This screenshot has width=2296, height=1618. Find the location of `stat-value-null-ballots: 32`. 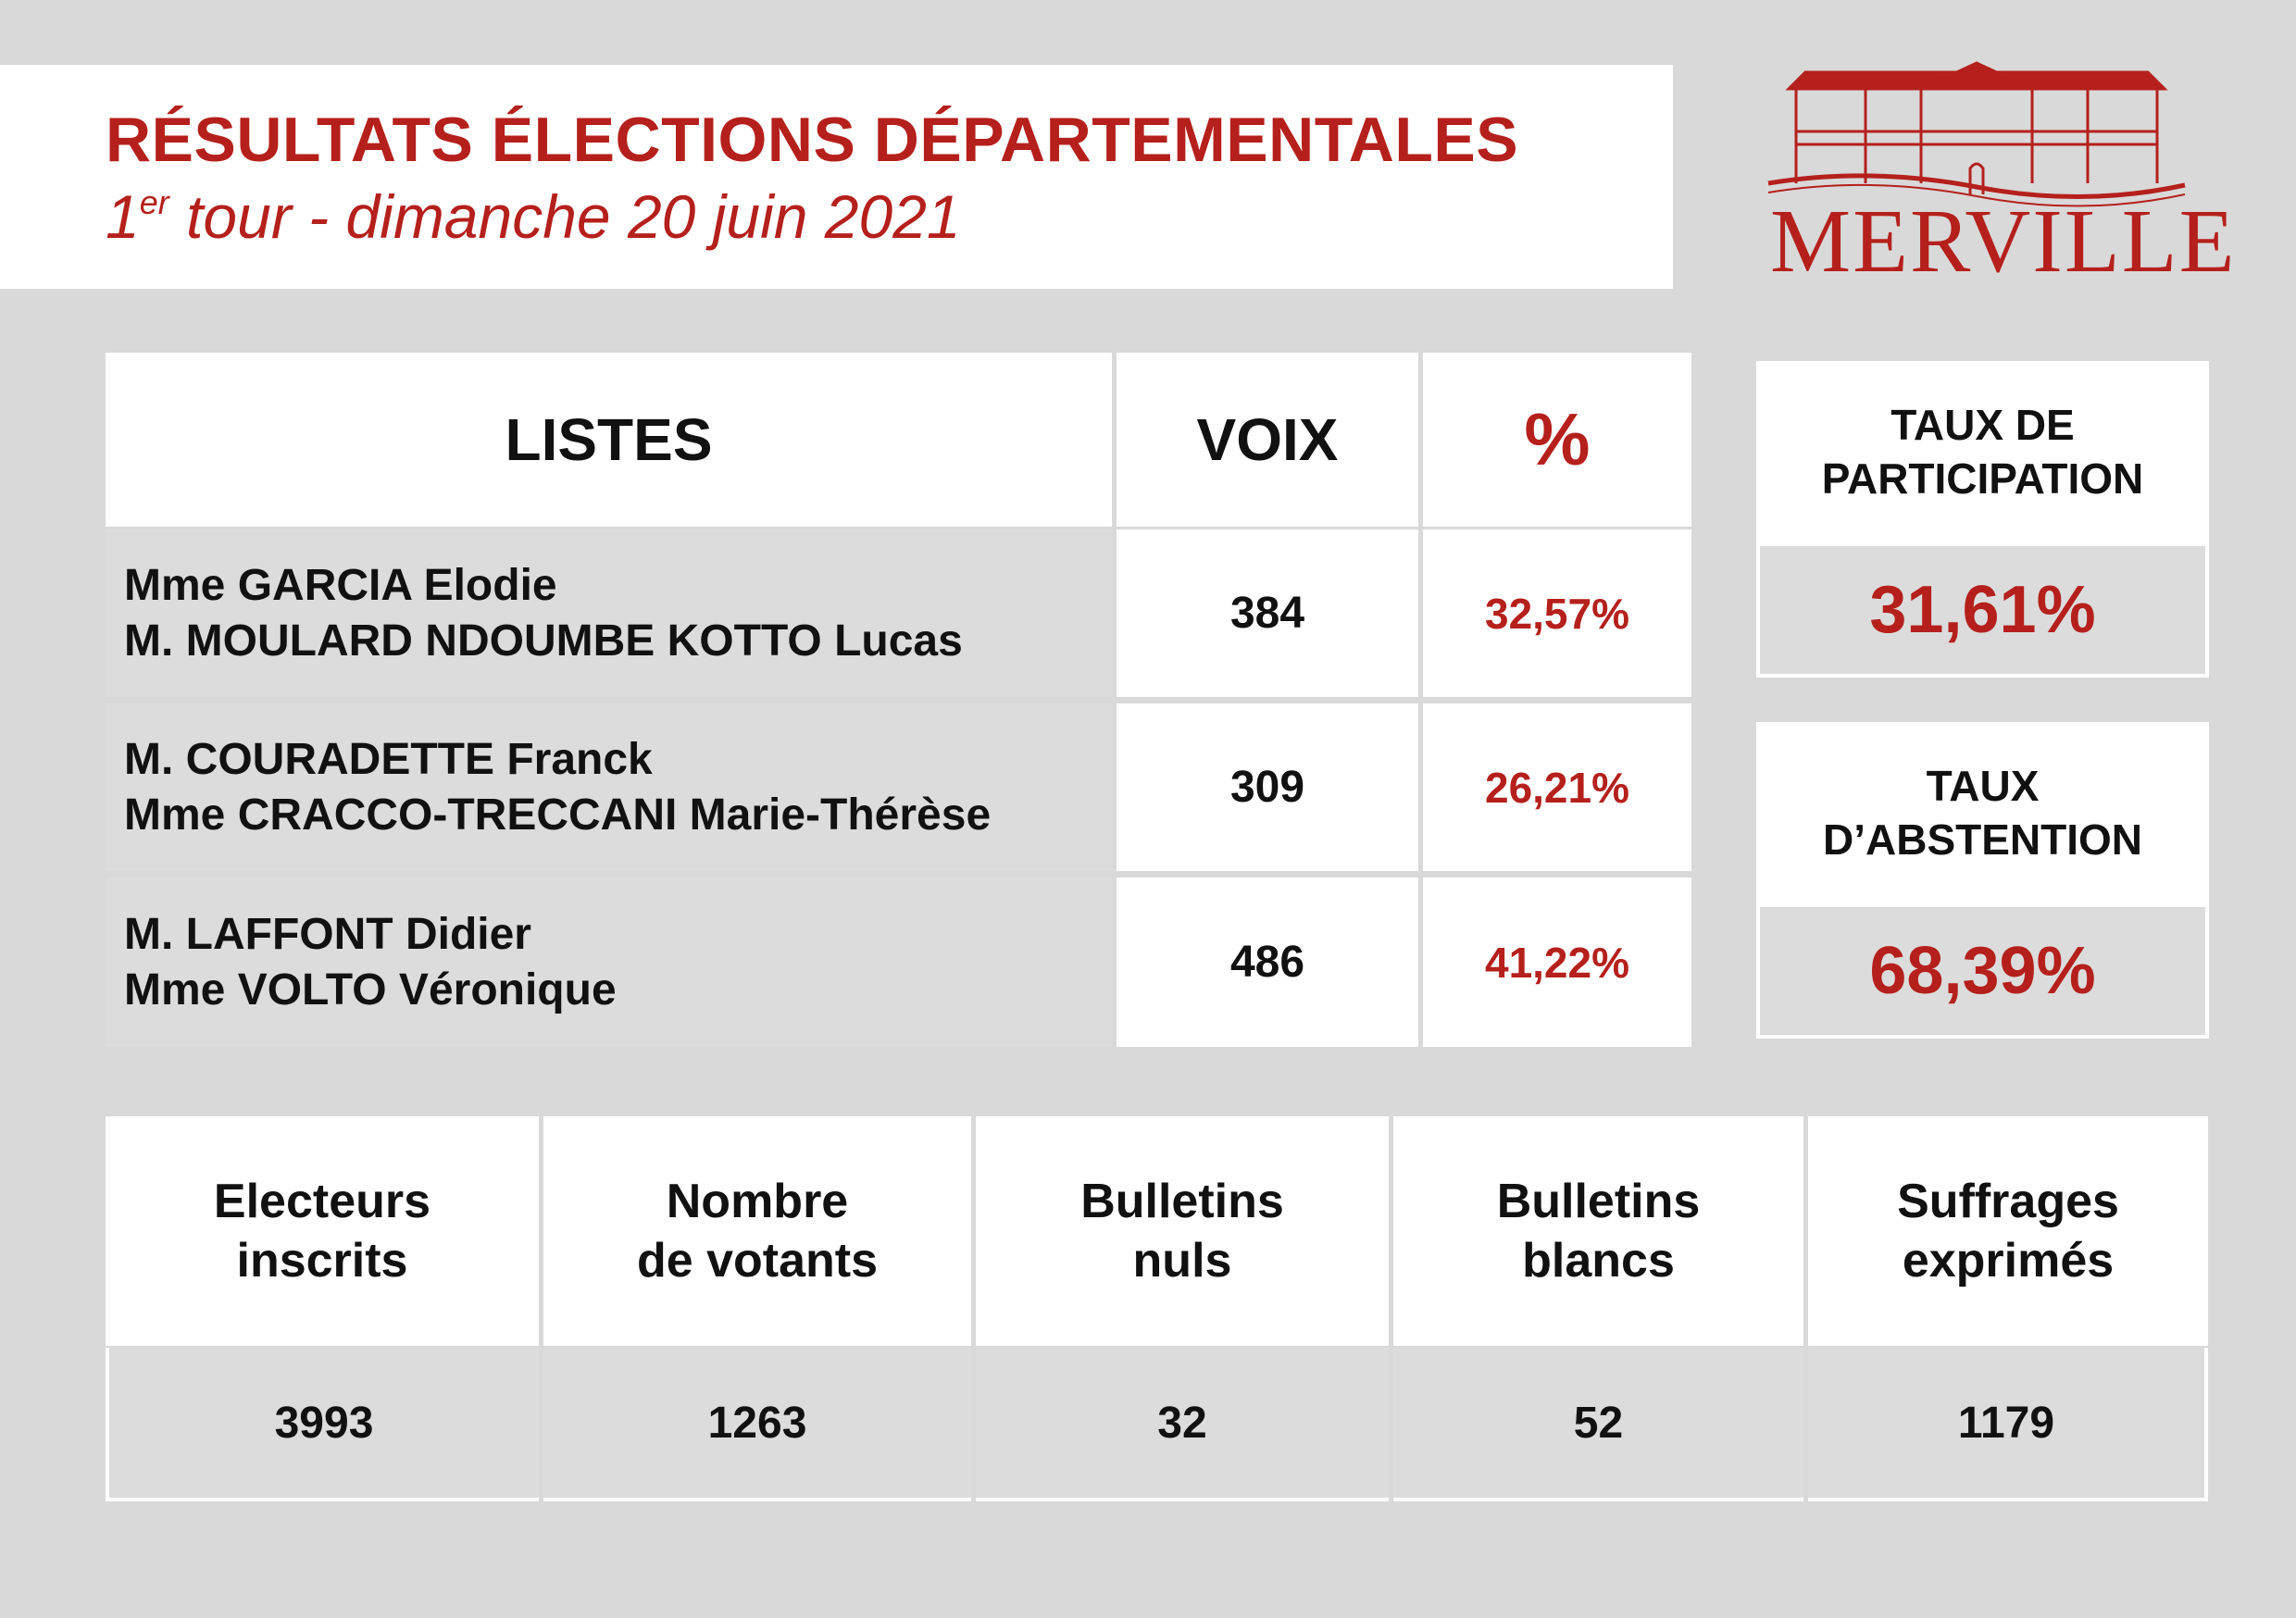

stat-value-null-ballots: 32 is located at coordinates (1182, 1424).